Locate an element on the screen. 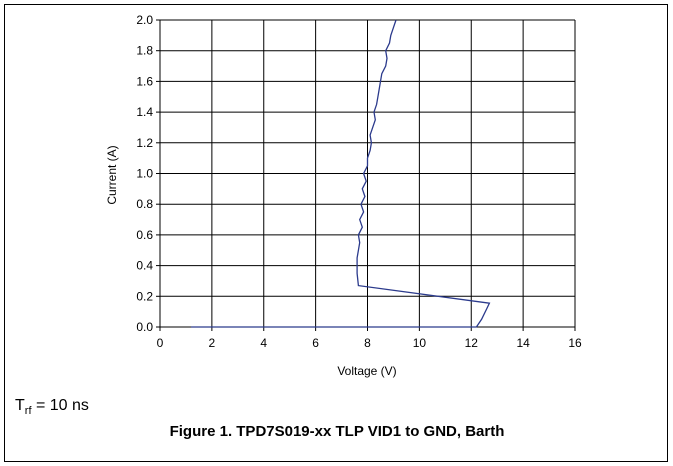  y-tick-label-8: 1.6 is located at coordinates (144, 81).